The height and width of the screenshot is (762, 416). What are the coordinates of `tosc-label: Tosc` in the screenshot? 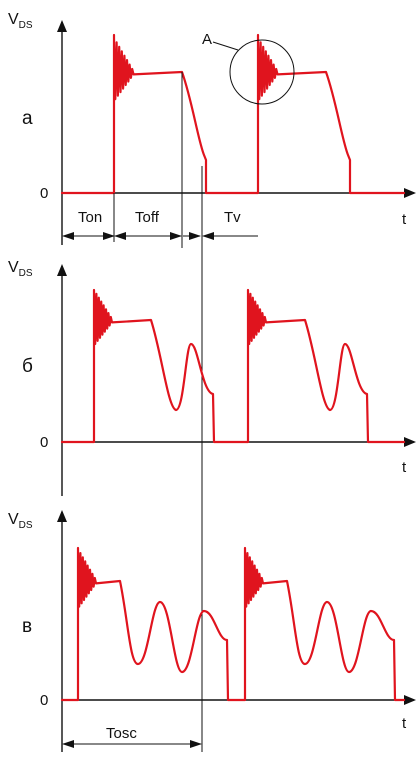 It's located at (121, 733).